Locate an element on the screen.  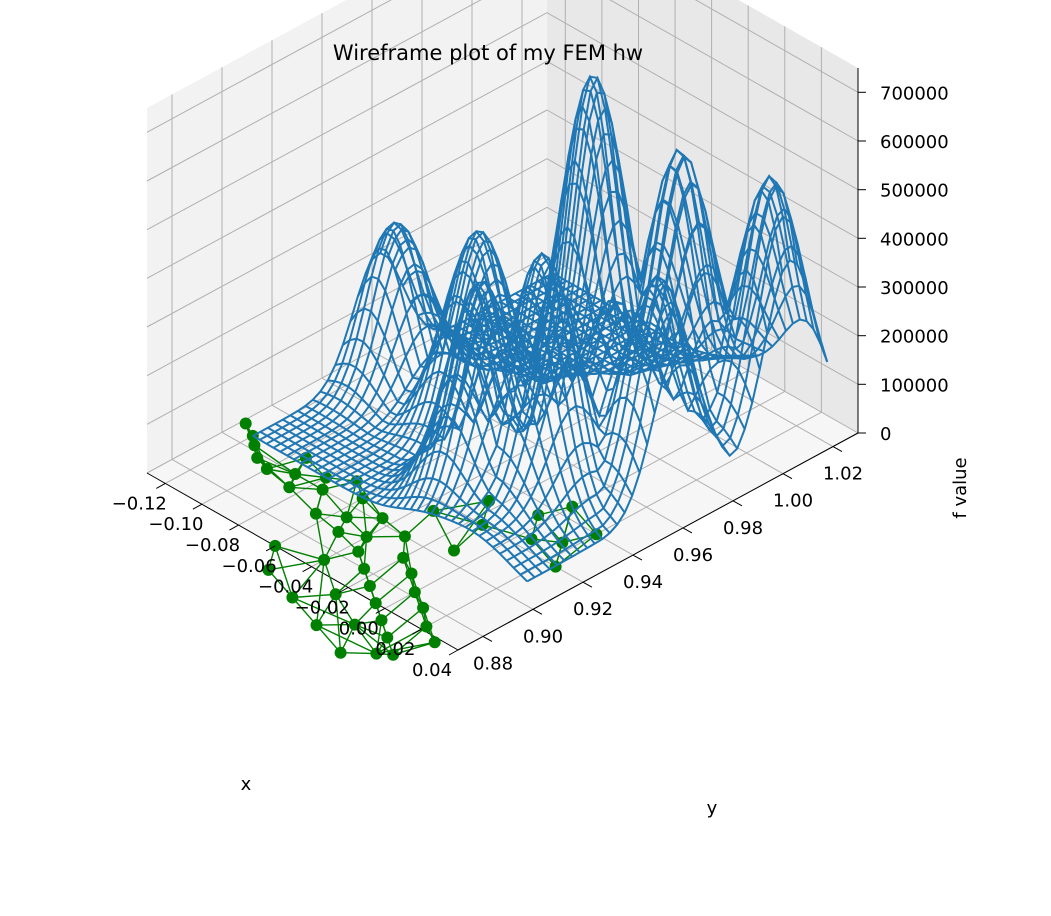
x-axis-label: x is located at coordinates (246, 784).